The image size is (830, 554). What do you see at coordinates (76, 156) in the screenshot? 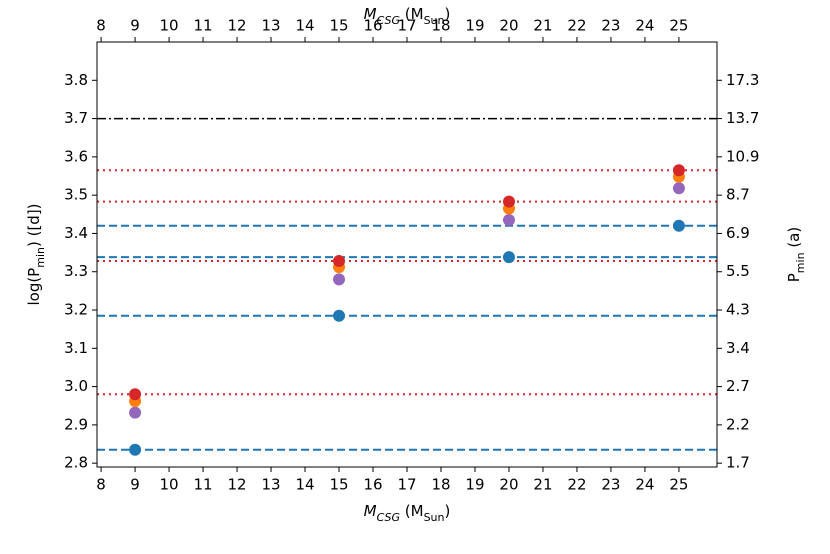
I see `y-tick-label: 3.6` at bounding box center [76, 156].